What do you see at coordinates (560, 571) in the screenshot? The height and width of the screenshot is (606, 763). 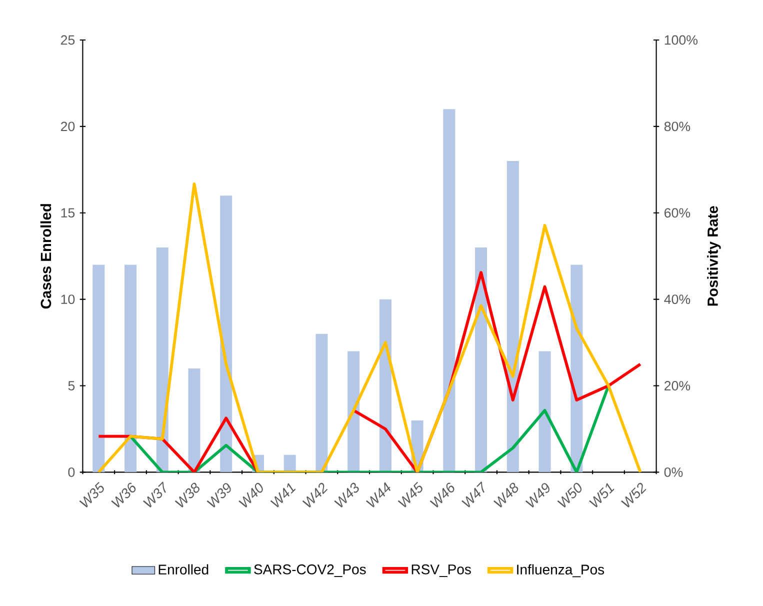 I see `legend-label: Influenza_Pos` at bounding box center [560, 571].